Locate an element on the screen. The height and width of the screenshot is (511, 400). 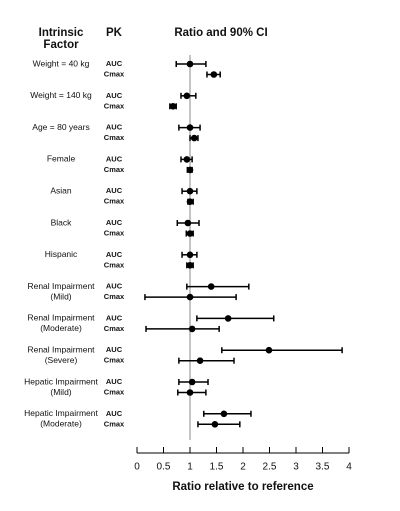
factor-label: Weight = 40 kg is located at coordinates (61, 63).